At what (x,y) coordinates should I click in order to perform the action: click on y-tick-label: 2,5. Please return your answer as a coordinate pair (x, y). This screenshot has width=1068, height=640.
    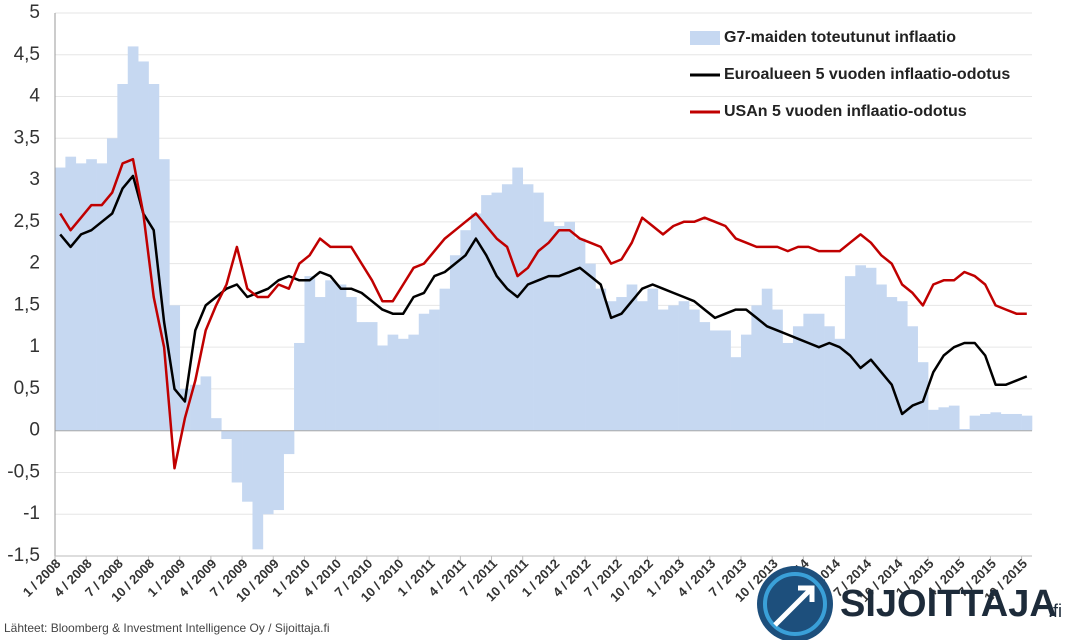
    Looking at the image, I should click on (27, 221).